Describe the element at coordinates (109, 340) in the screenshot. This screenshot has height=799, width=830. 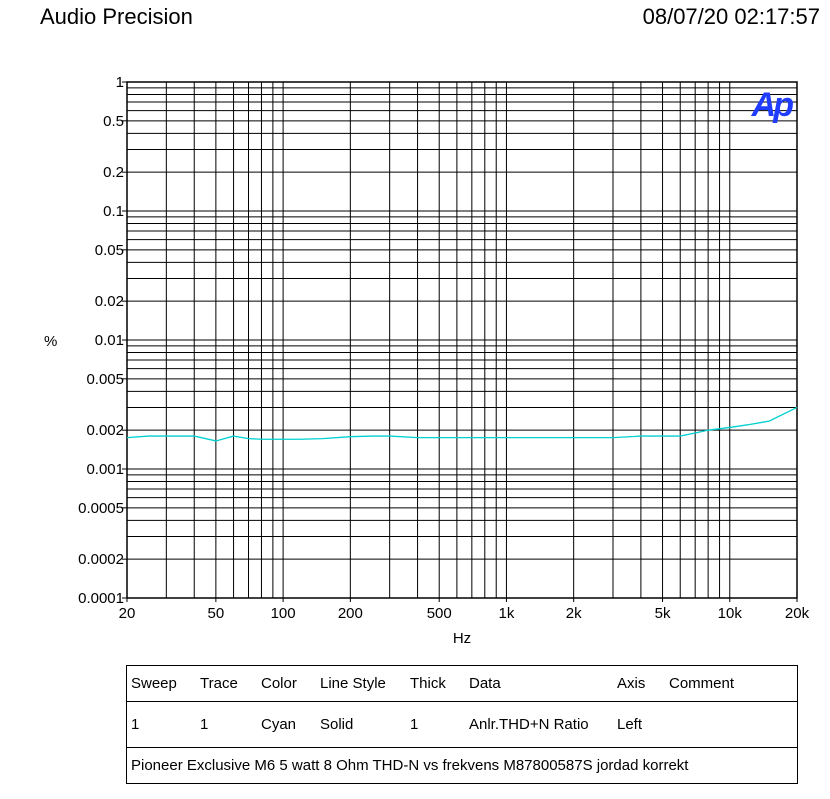
I see `y-tick-label: 0.01` at that location.